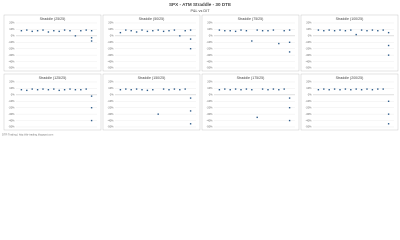 This screenshot has width=400, height=240. Describe the element at coordinates (200, 4) in the screenshot. I see `main-title: SPX - ATM Straddle - 30 DTE` at that location.